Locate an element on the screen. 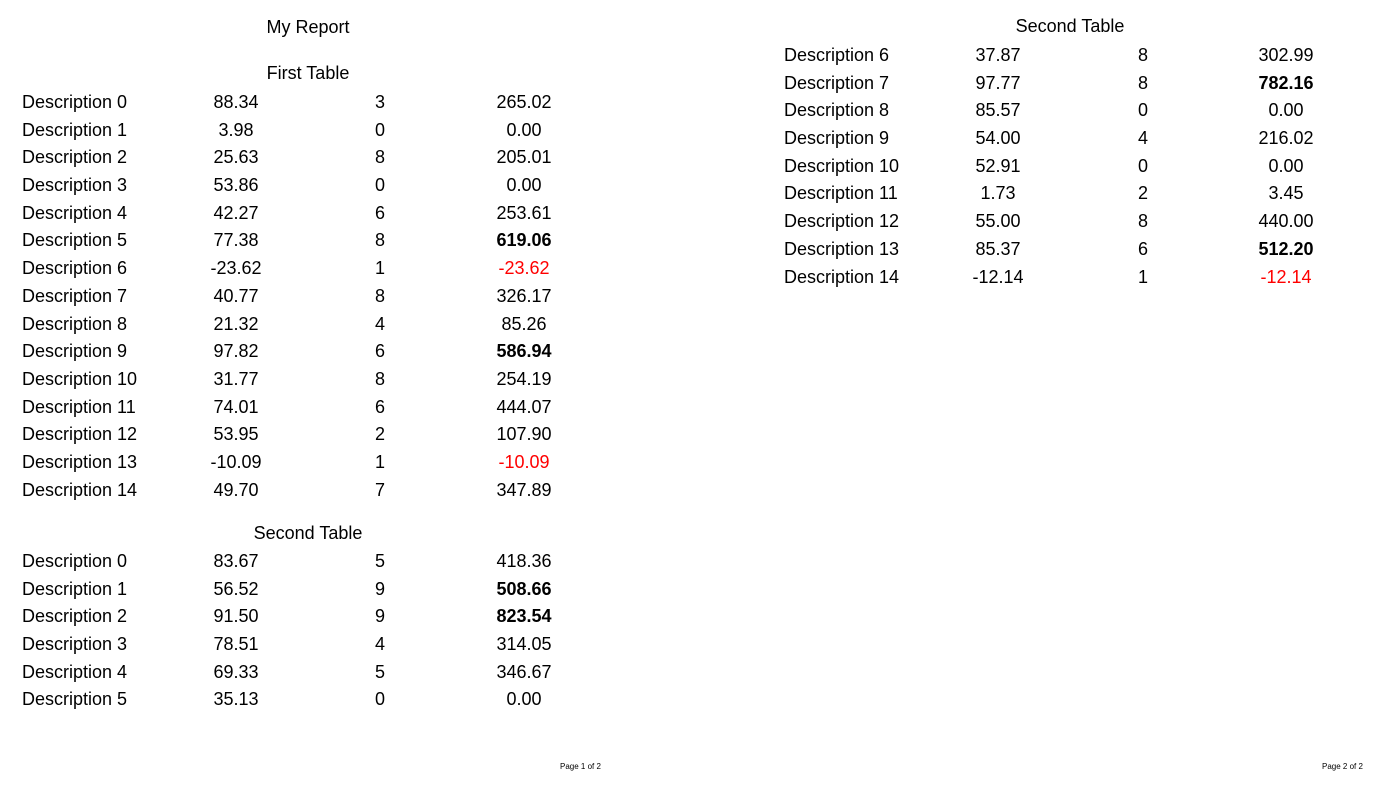  row-total: 265.02 is located at coordinates (524, 102).